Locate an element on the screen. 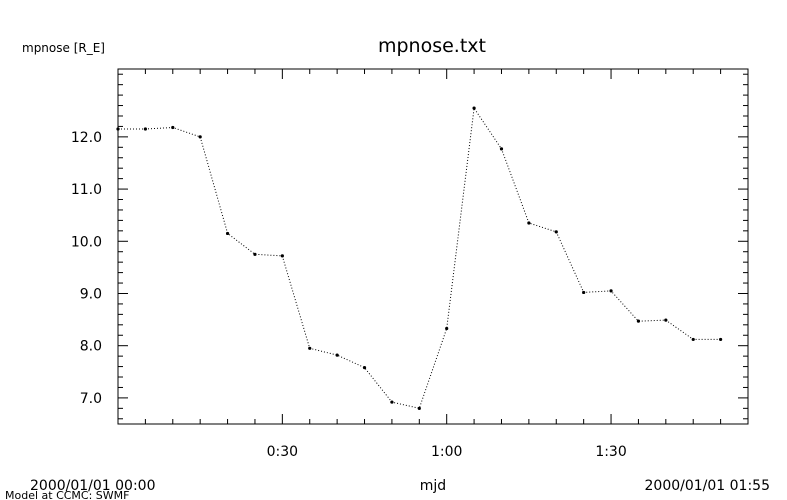 The image size is (787, 500). x-tick-label: 1:00 is located at coordinates (446, 452).